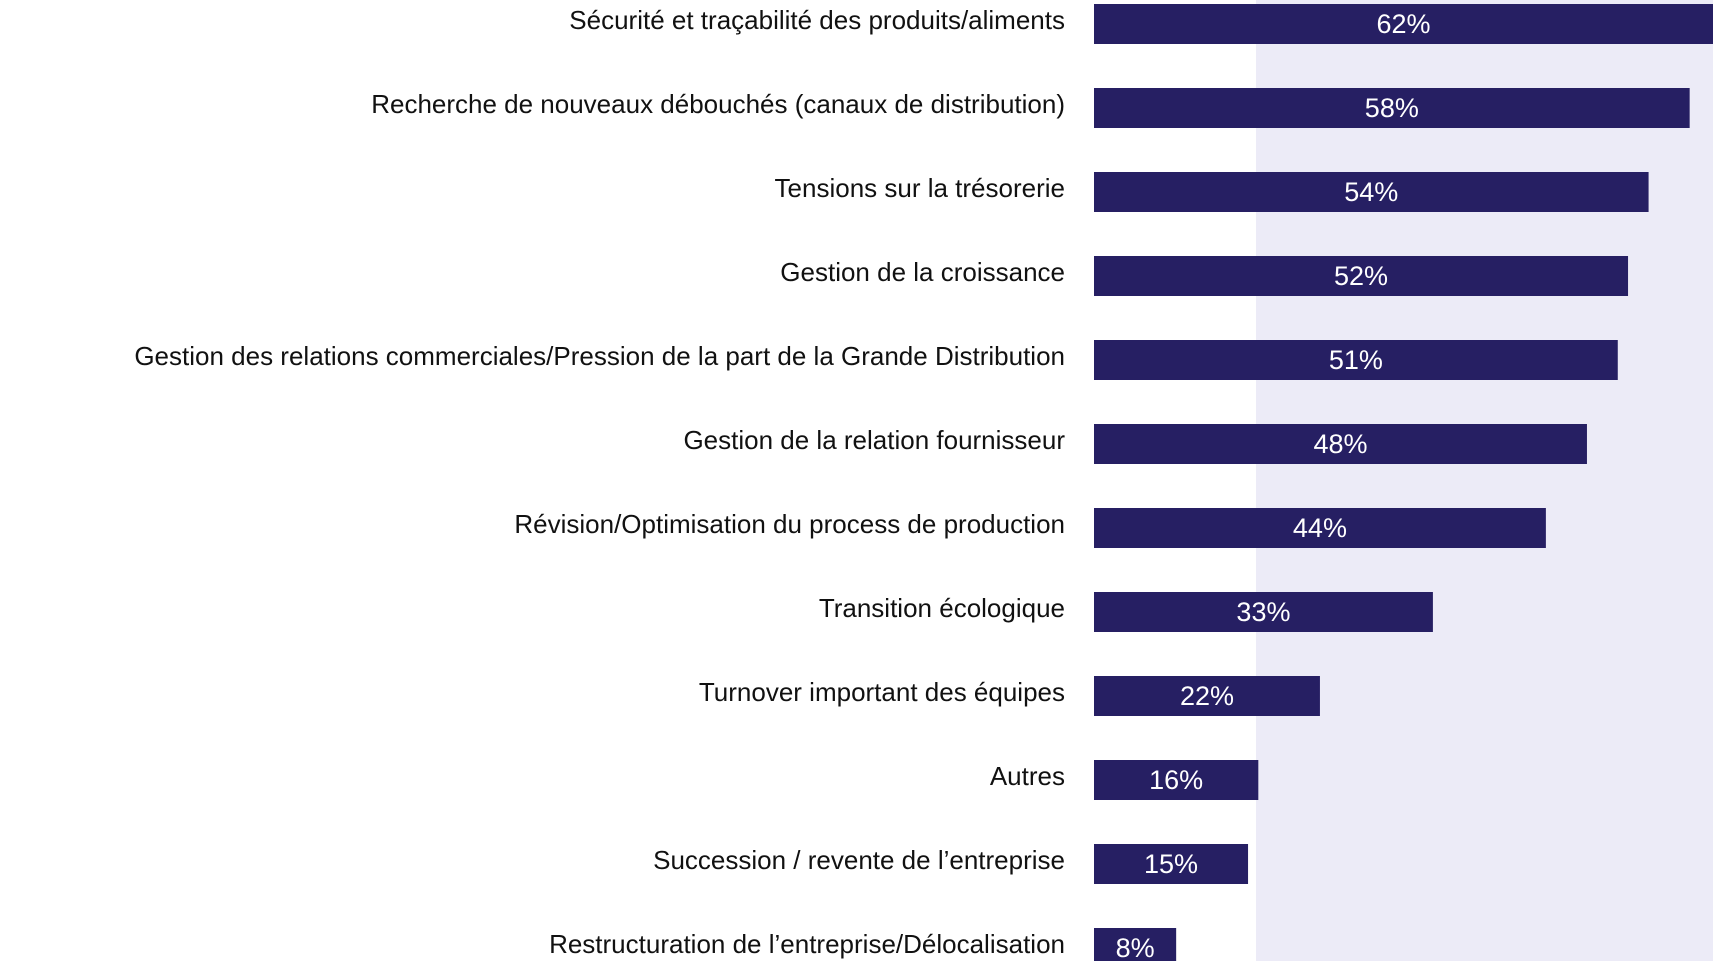  I want to click on value-label: 62%, so click(1403, 24).